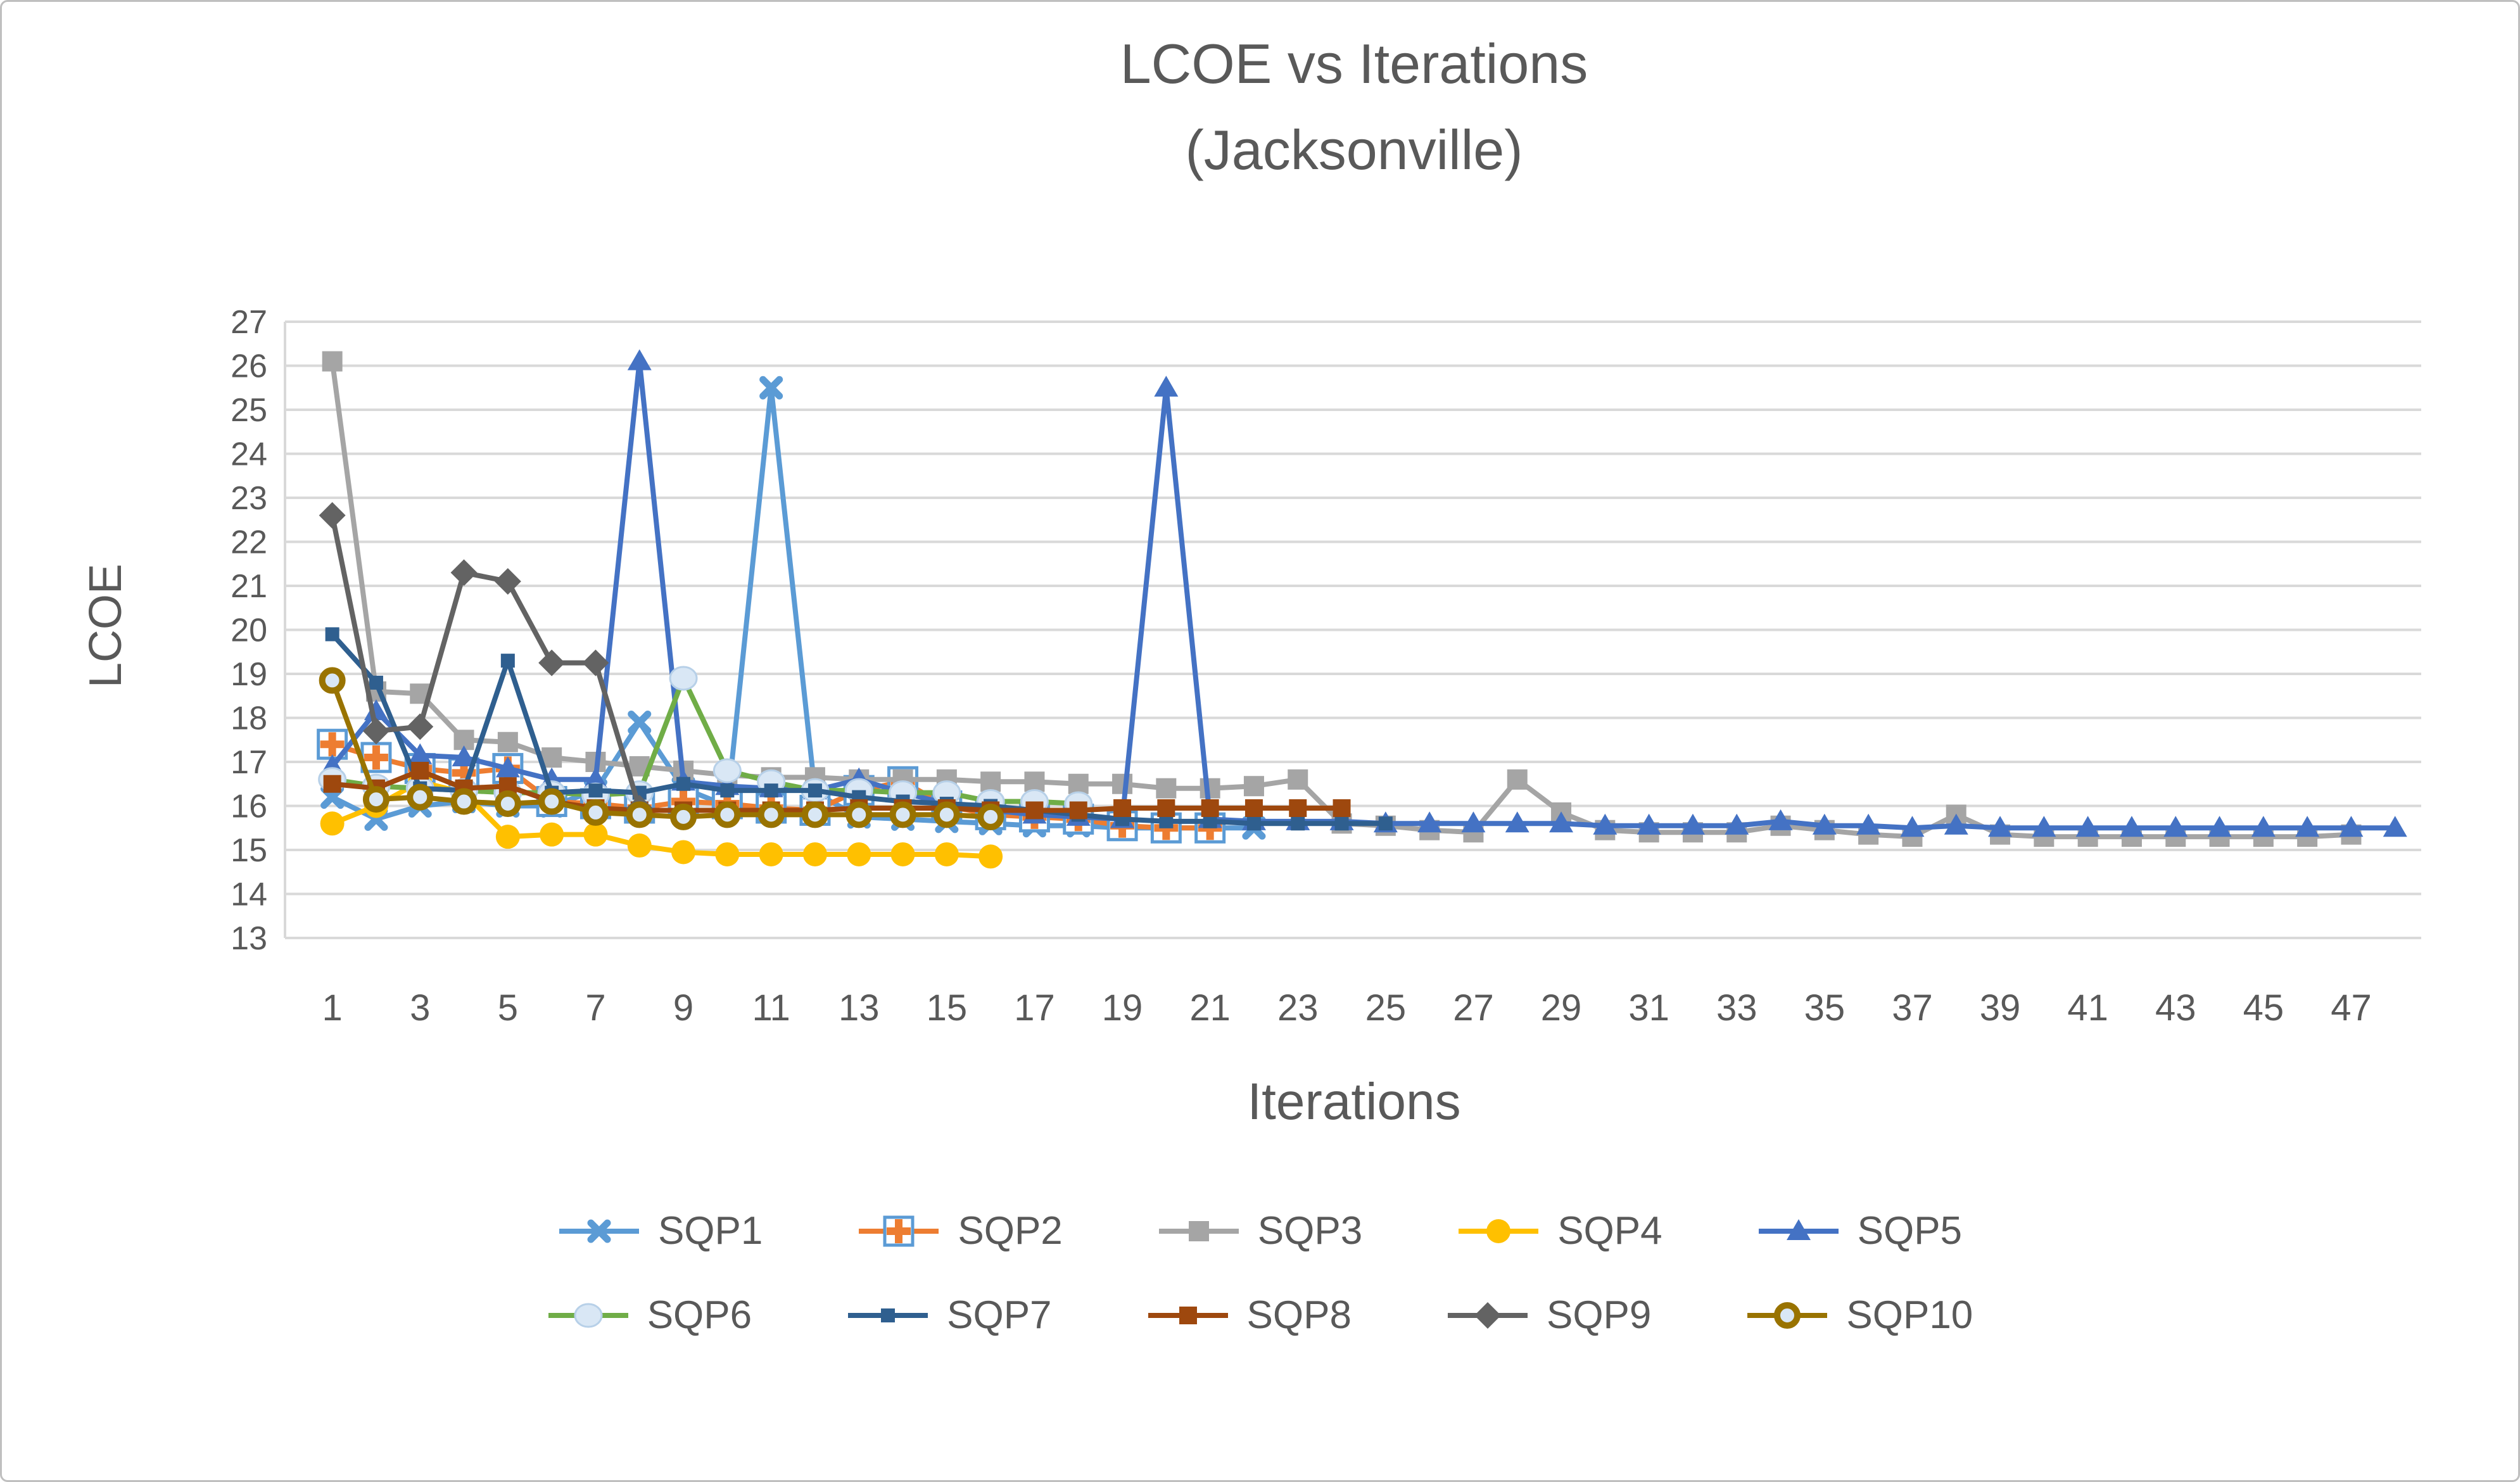  What do you see at coordinates (249, 938) in the screenshot?
I see `y-tick-label: 13` at bounding box center [249, 938].